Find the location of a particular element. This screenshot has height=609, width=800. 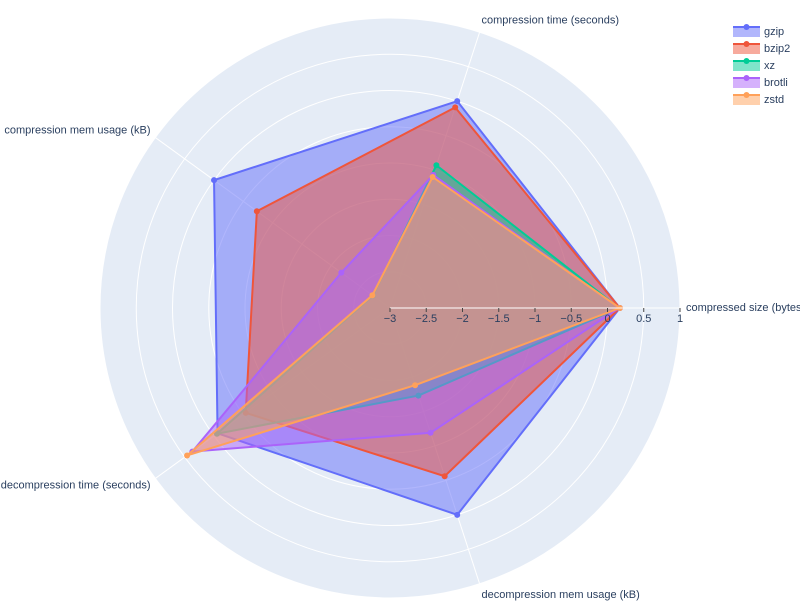

legend-label: brotli is located at coordinates (776, 83).